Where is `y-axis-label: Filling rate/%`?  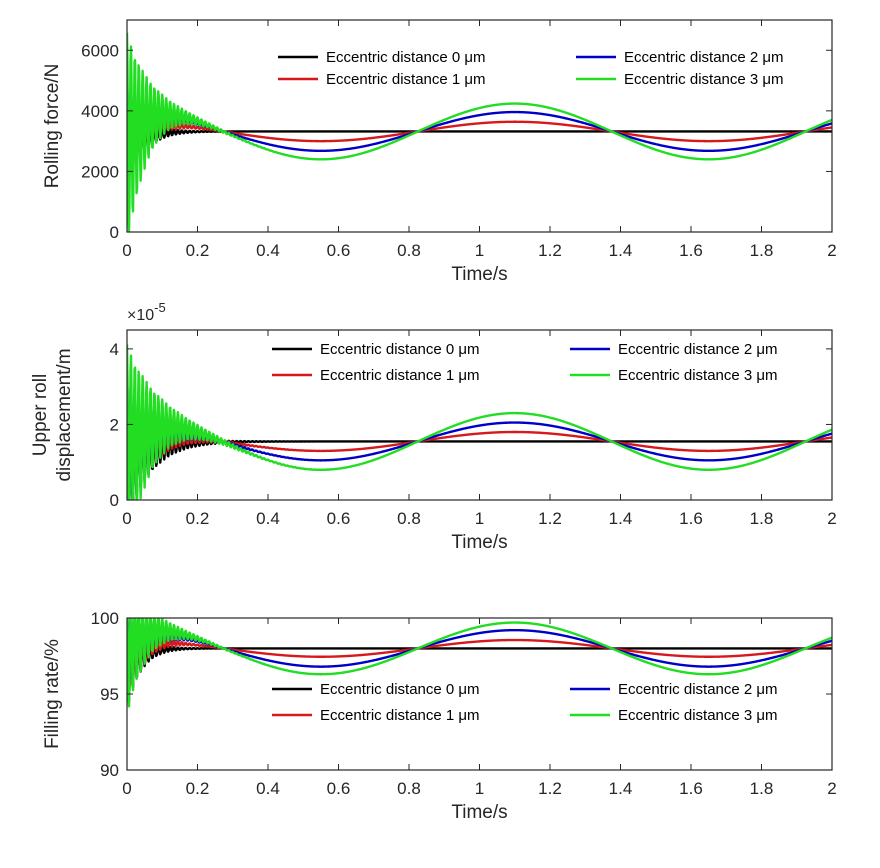 y-axis-label: Filling rate/% is located at coordinates (52, 694).